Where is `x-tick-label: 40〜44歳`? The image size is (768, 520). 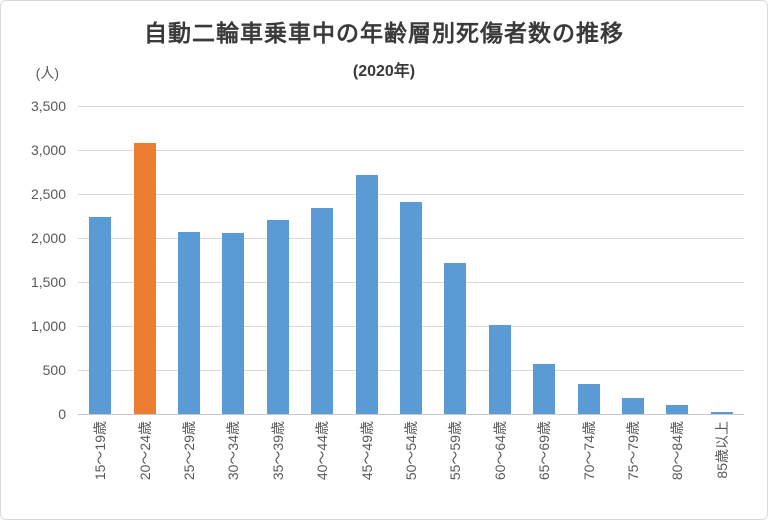
x-tick-label: 40〜44歳 is located at coordinates (322, 451).